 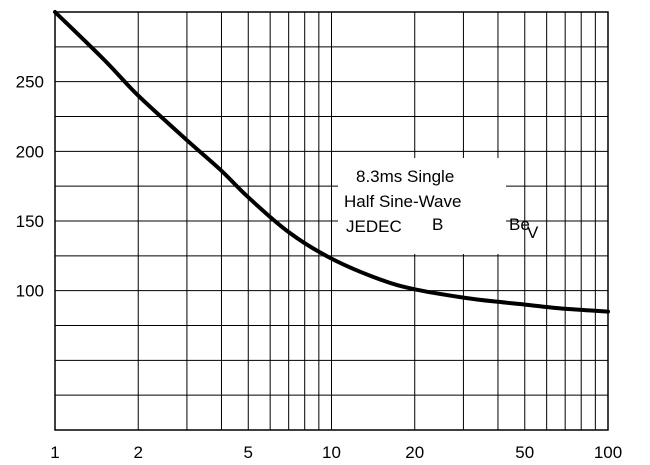 What do you see at coordinates (519, 224) in the screenshot?
I see `annotation-mark-be: Be` at bounding box center [519, 224].